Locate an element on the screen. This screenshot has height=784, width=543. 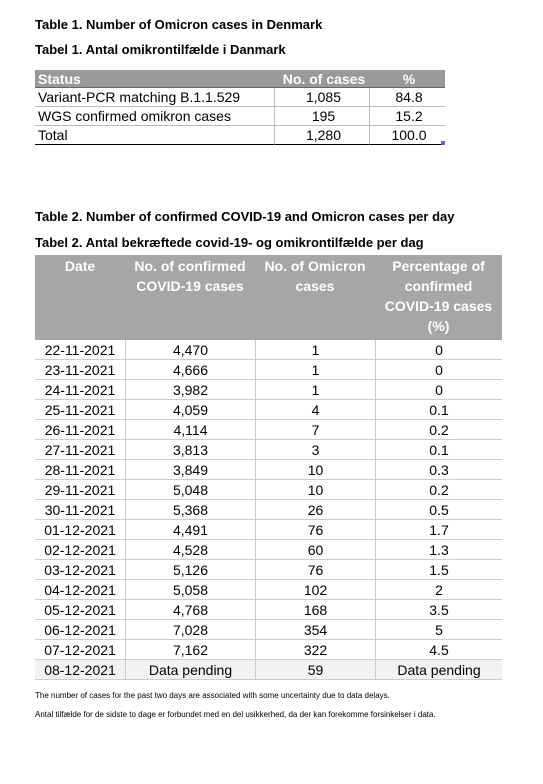
table1-cell: WGS confirmed omikron cases is located at coordinates (155, 116).